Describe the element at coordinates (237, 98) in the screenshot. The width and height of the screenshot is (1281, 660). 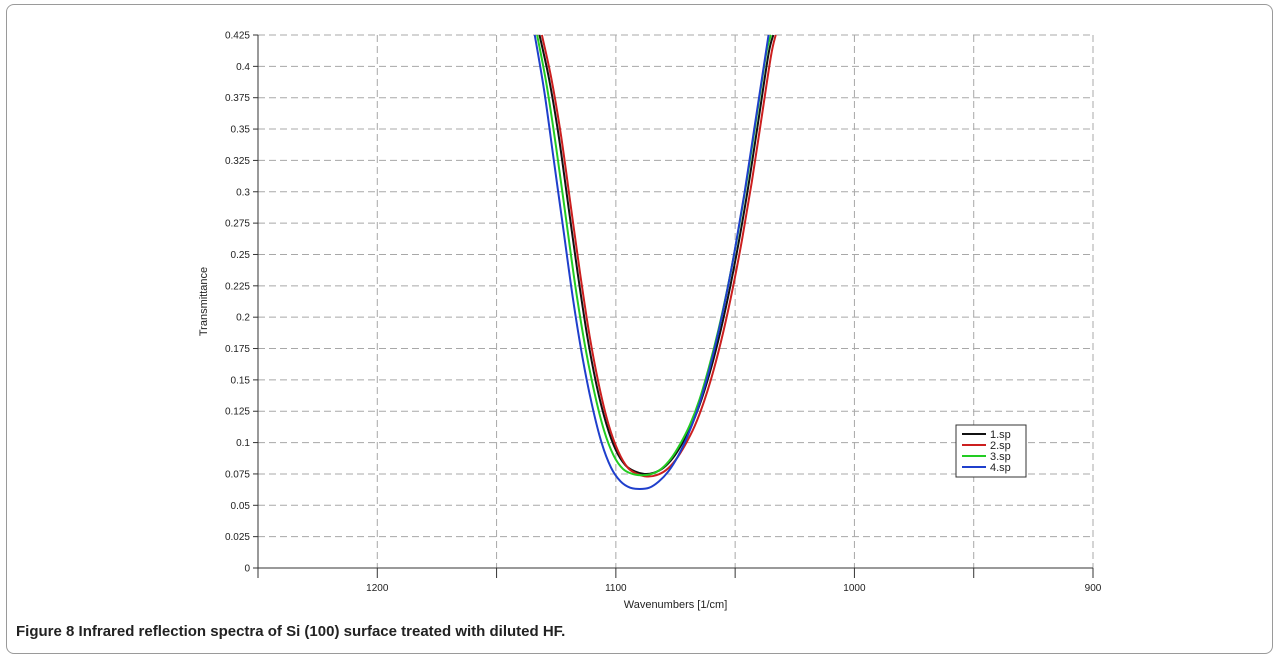
I see `y-tick-label: 0.375` at that location.